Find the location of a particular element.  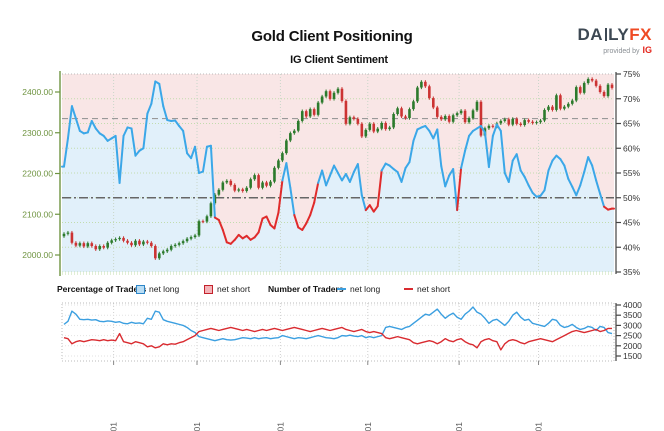

pct-tick-label: 70% is located at coordinates (631, 99).